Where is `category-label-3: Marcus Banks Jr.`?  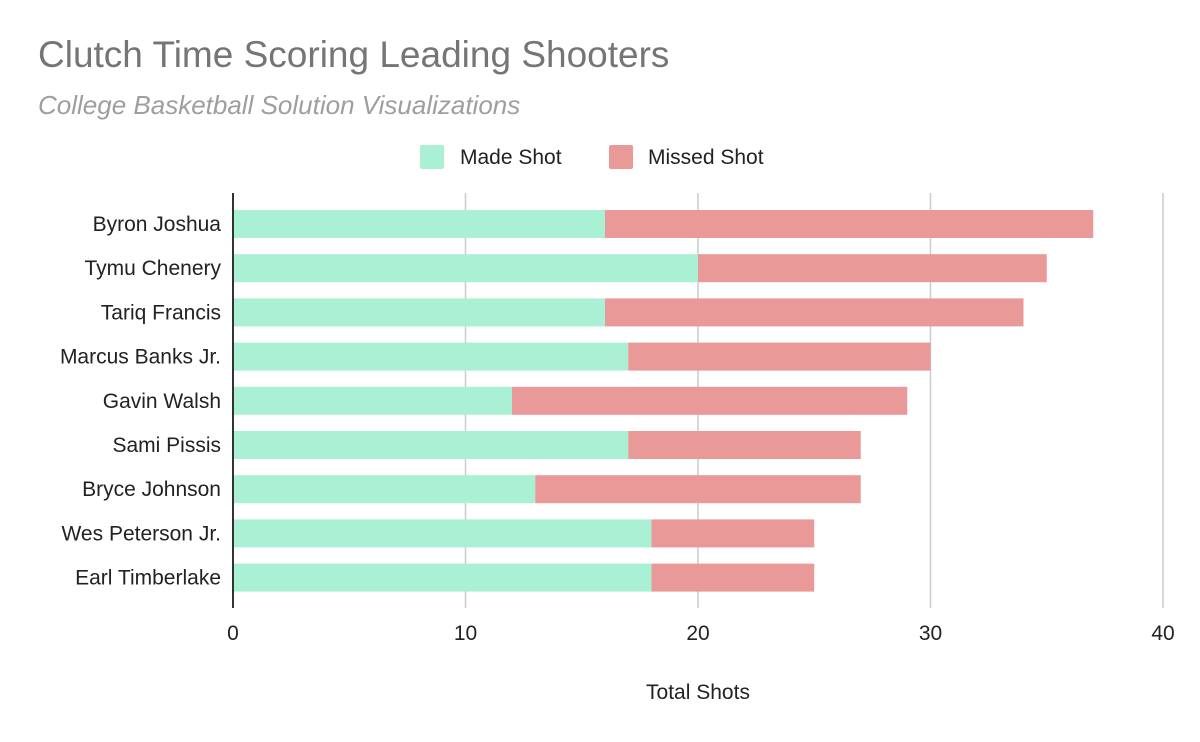 category-label-3: Marcus Banks Jr. is located at coordinates (140, 357).